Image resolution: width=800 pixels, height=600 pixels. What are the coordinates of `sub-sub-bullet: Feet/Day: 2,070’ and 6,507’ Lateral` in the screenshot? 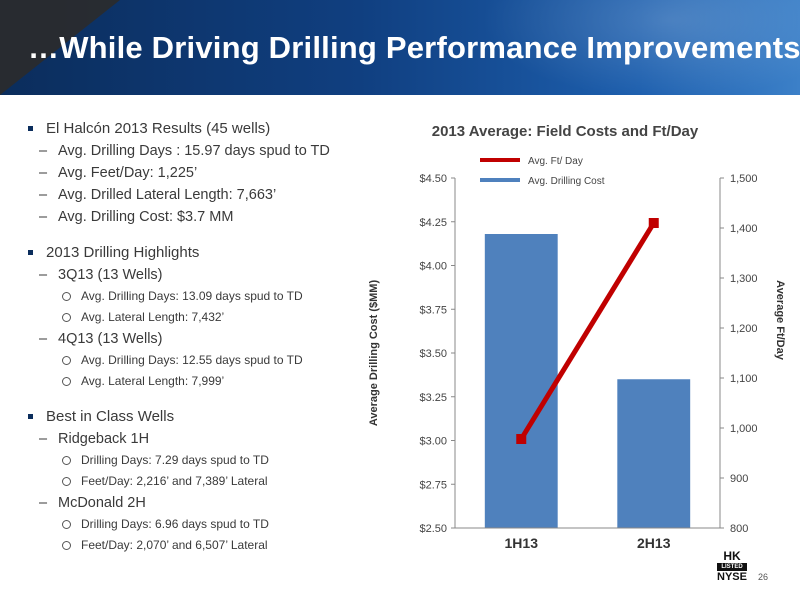 It's located at (196, 545).